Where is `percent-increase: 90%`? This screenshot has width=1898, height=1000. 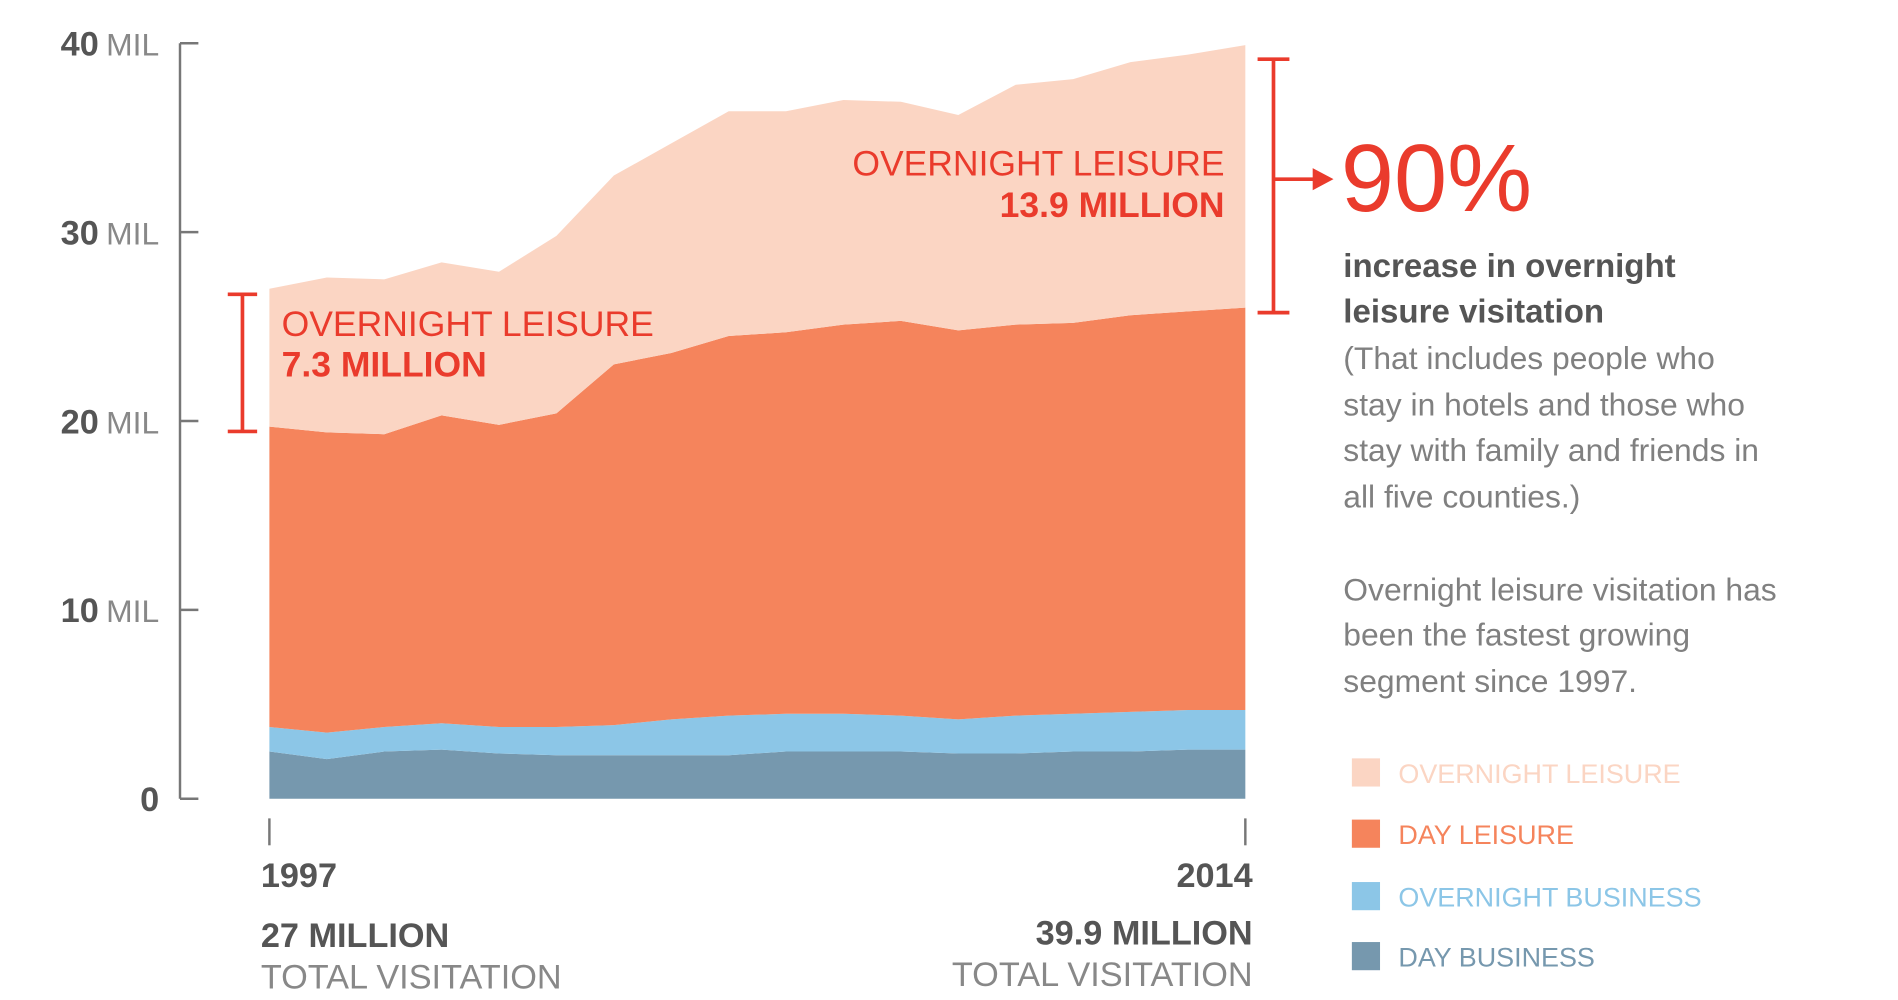
percent-increase: 90% is located at coordinates (1436, 179).